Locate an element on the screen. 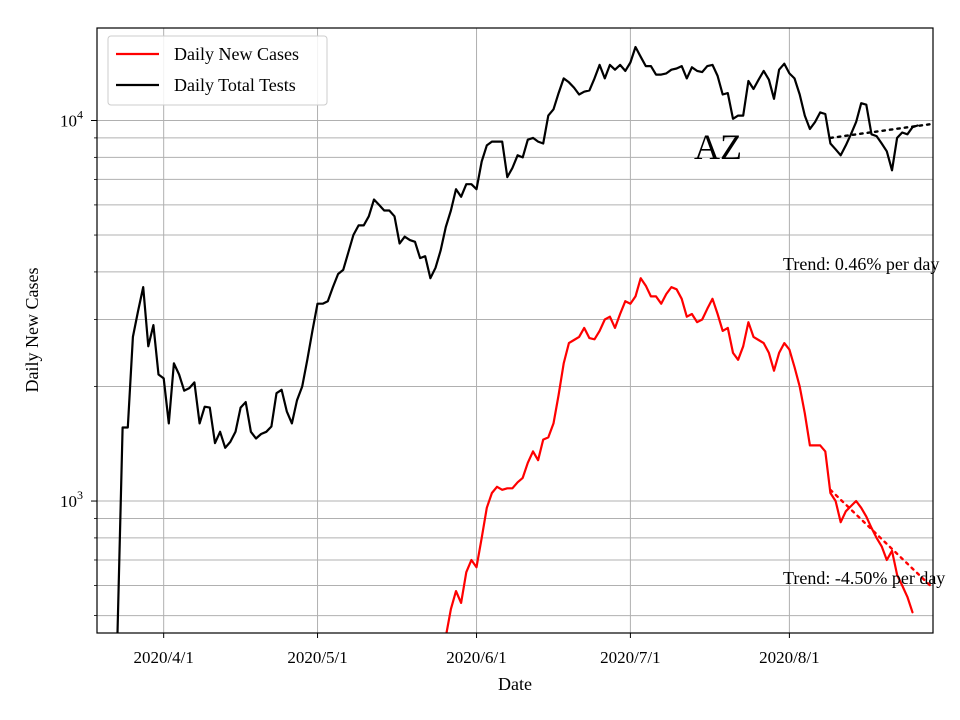  tests-trend-annotation: Trend: 0.46% per day is located at coordinates (861, 264).